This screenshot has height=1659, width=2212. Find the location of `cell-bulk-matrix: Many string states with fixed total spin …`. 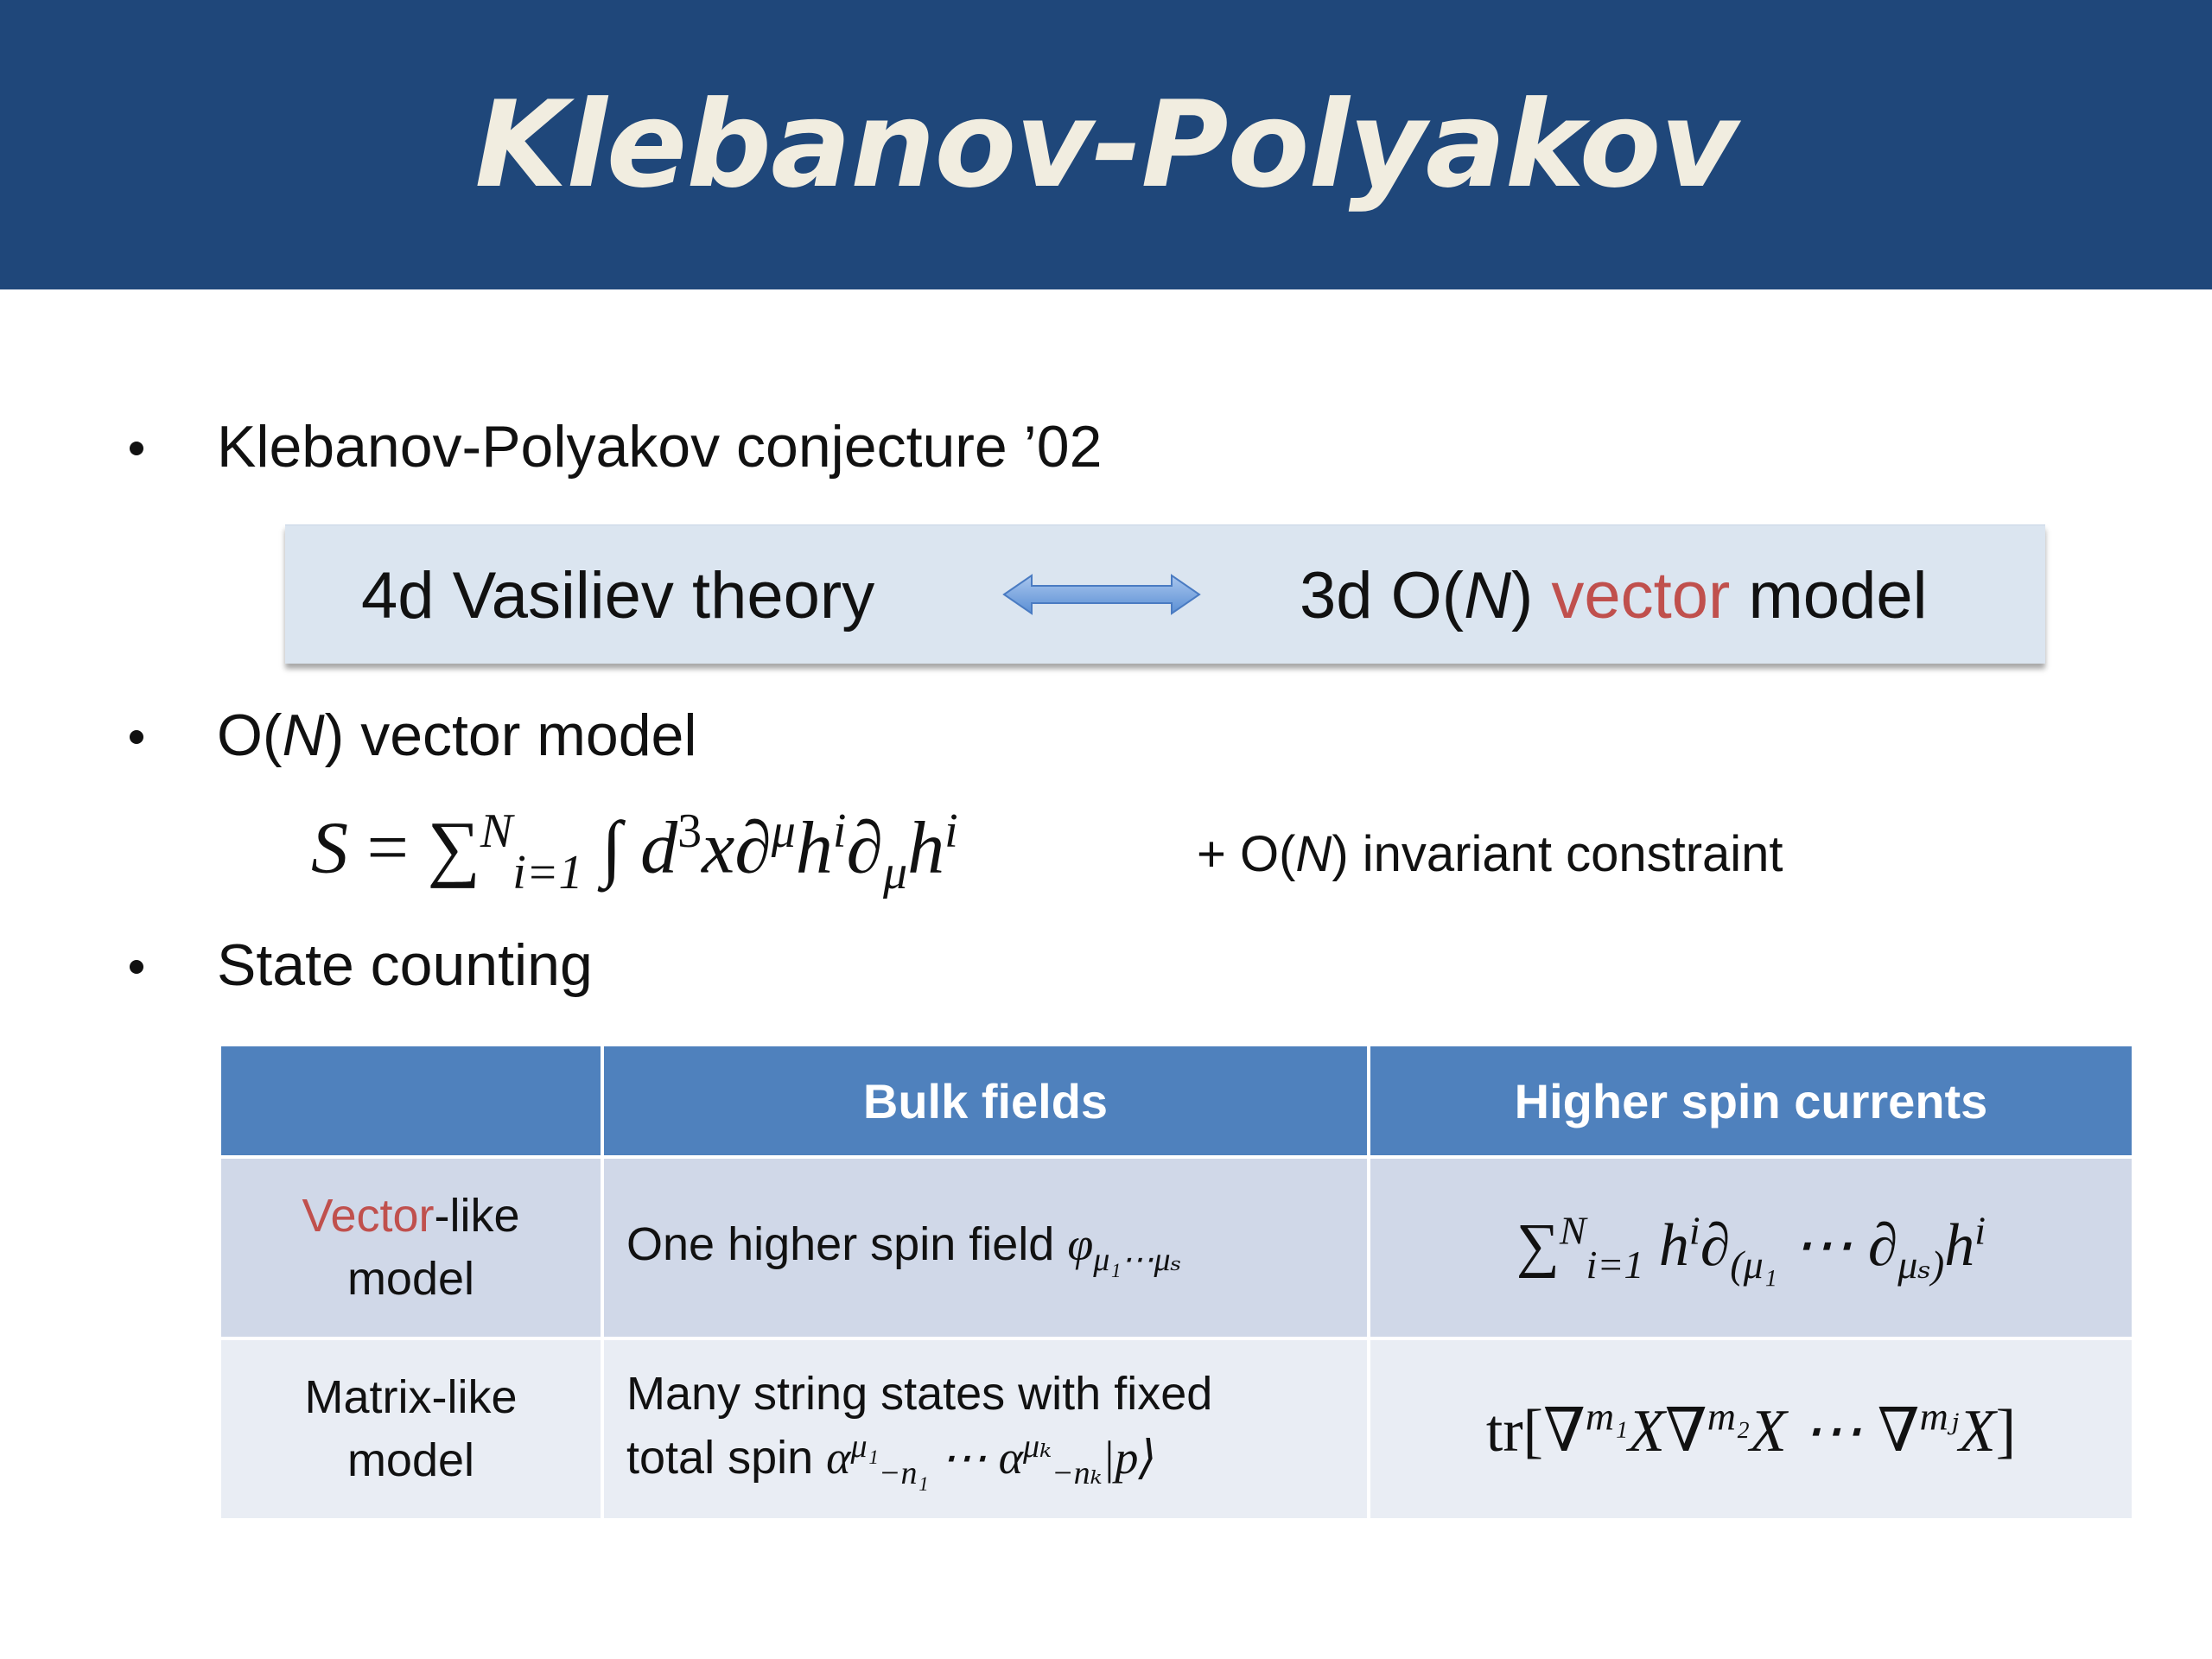

cell-bulk-matrix: Many string states with fixed total spin … is located at coordinates (986, 1429).